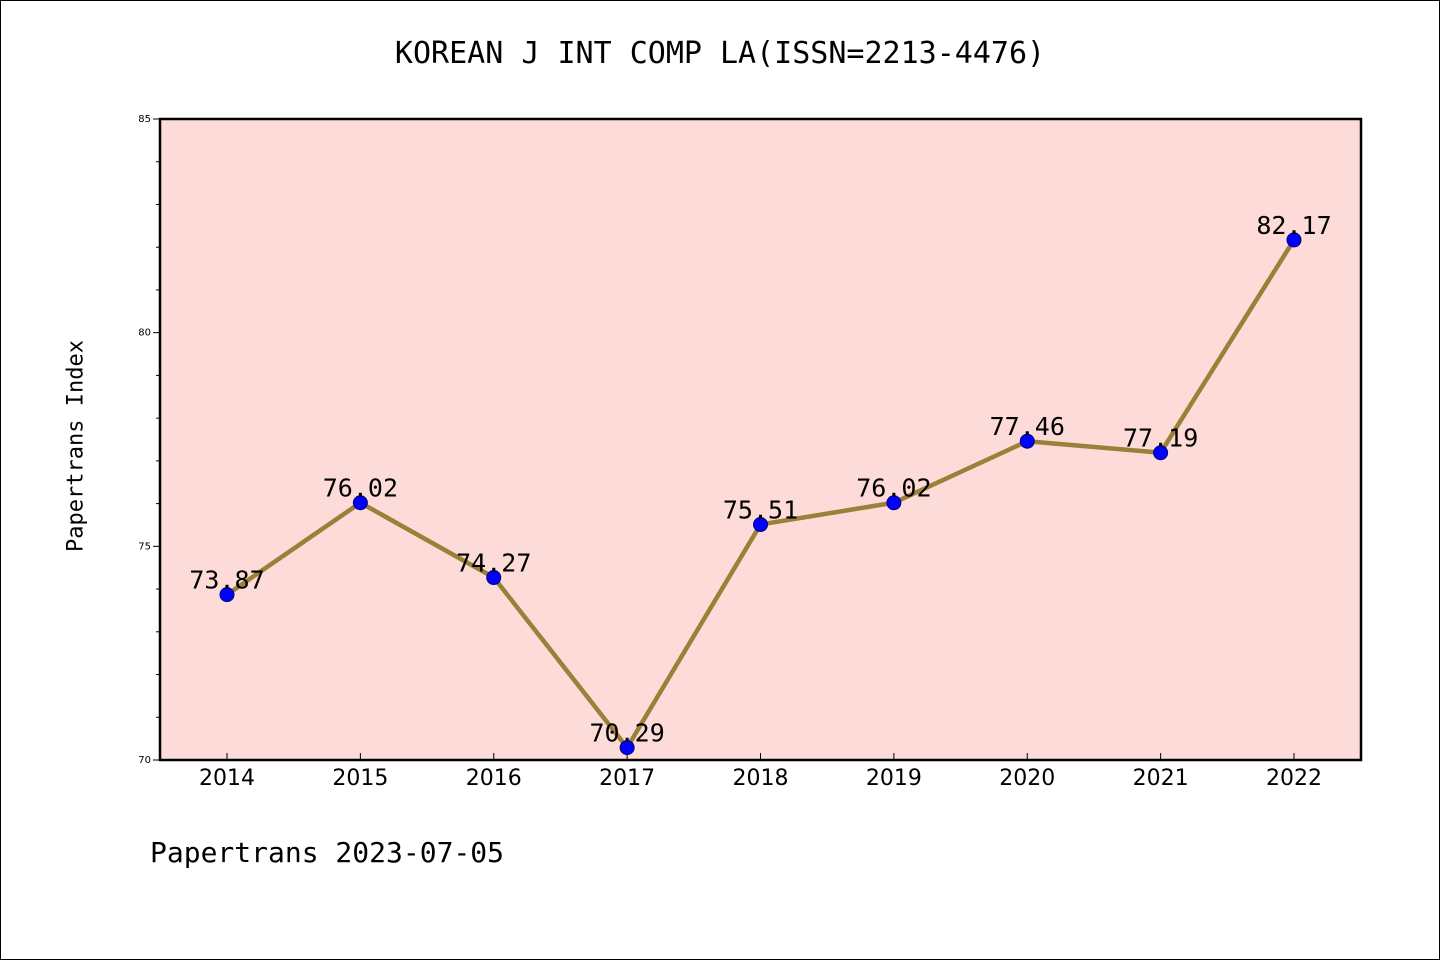 The image size is (1440, 960). Describe the element at coordinates (1027, 426) in the screenshot. I see `data-label: 77.46` at that location.